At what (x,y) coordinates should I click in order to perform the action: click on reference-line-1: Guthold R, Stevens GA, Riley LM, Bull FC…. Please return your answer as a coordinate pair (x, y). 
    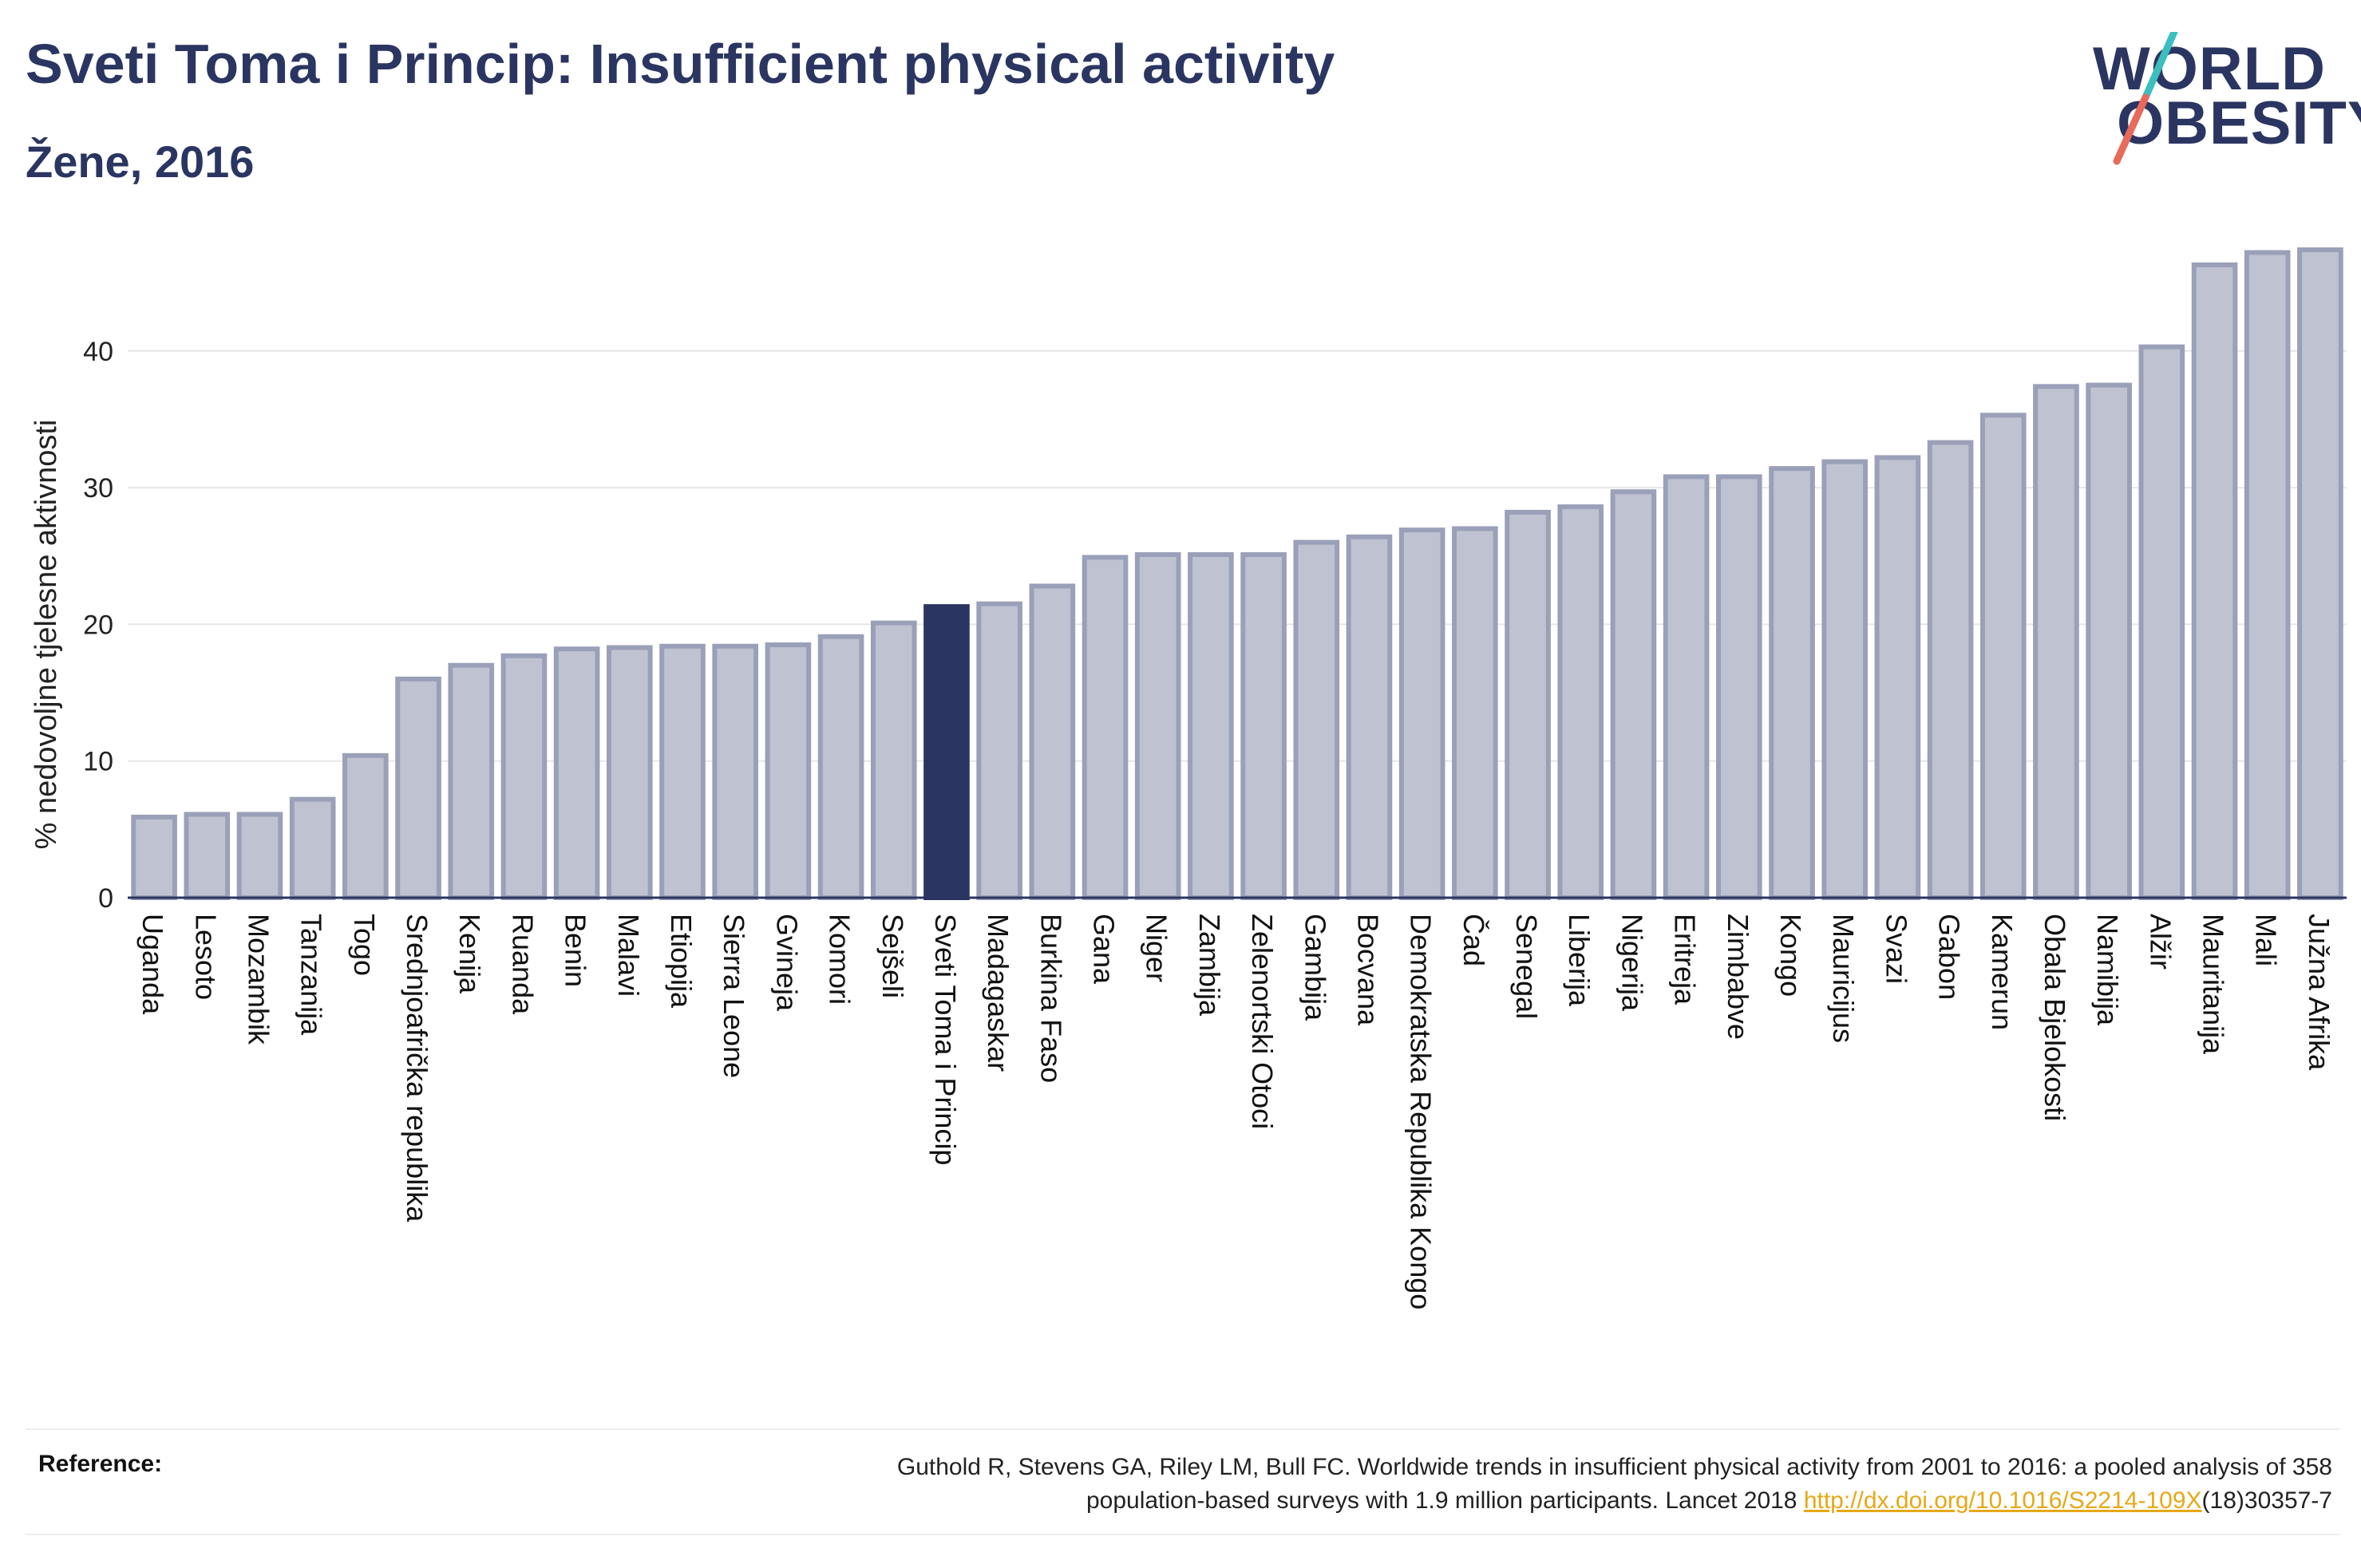
    Looking at the image, I should click on (1614, 1467).